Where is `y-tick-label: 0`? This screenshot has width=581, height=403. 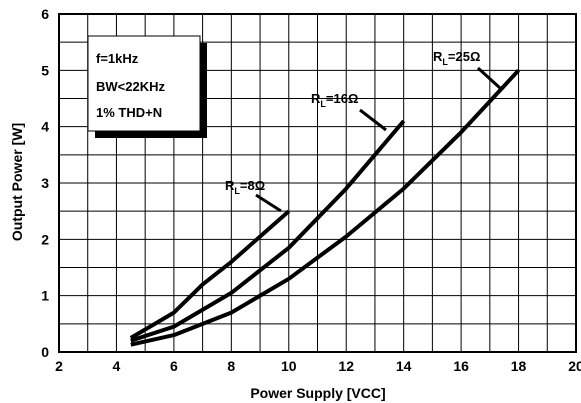
y-tick-label: 0 is located at coordinates (45, 352).